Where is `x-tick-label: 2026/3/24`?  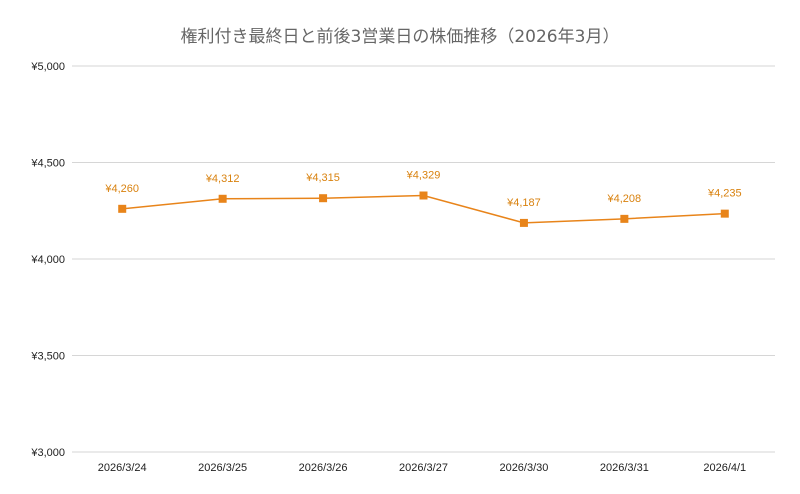
x-tick-label: 2026/3/24 is located at coordinates (122, 468).